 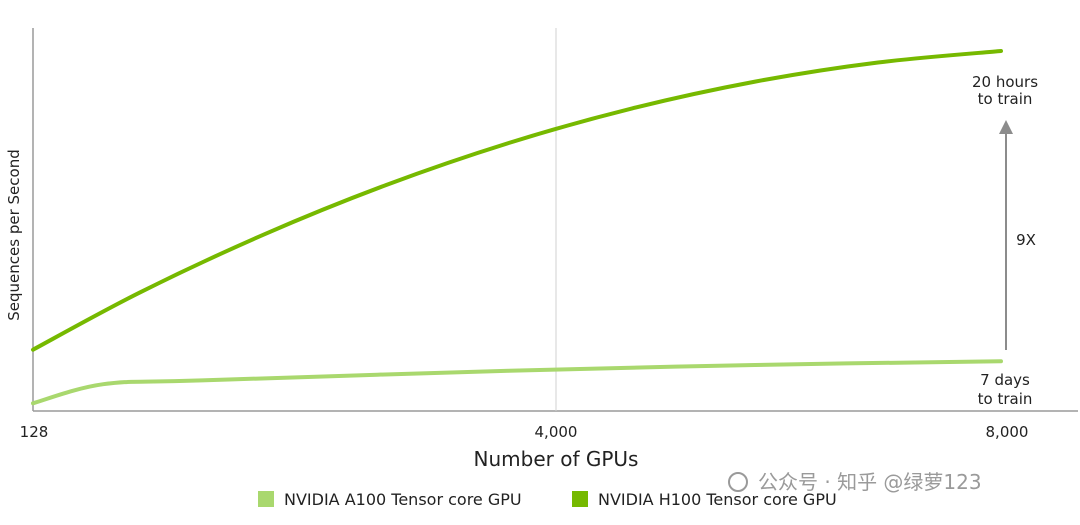 What do you see at coordinates (34, 432) in the screenshot?
I see `x-tick-label: 128` at bounding box center [34, 432].